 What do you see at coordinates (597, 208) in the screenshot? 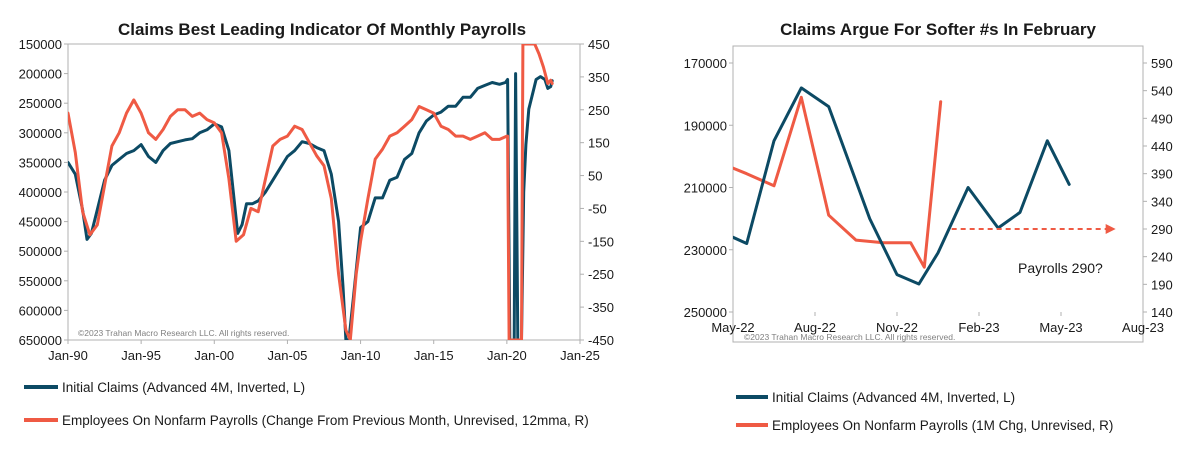
I see `y-right-tick-label: -50` at bounding box center [597, 208].